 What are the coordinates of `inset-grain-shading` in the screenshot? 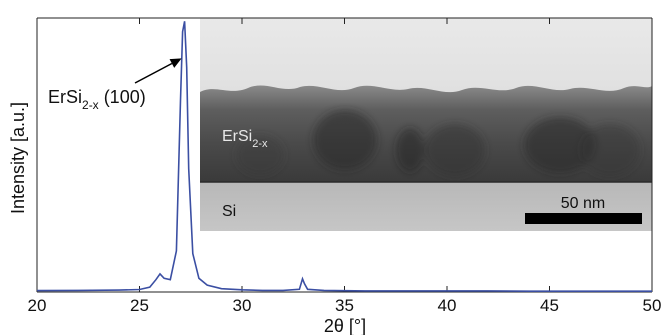 It's located at (438, 143).